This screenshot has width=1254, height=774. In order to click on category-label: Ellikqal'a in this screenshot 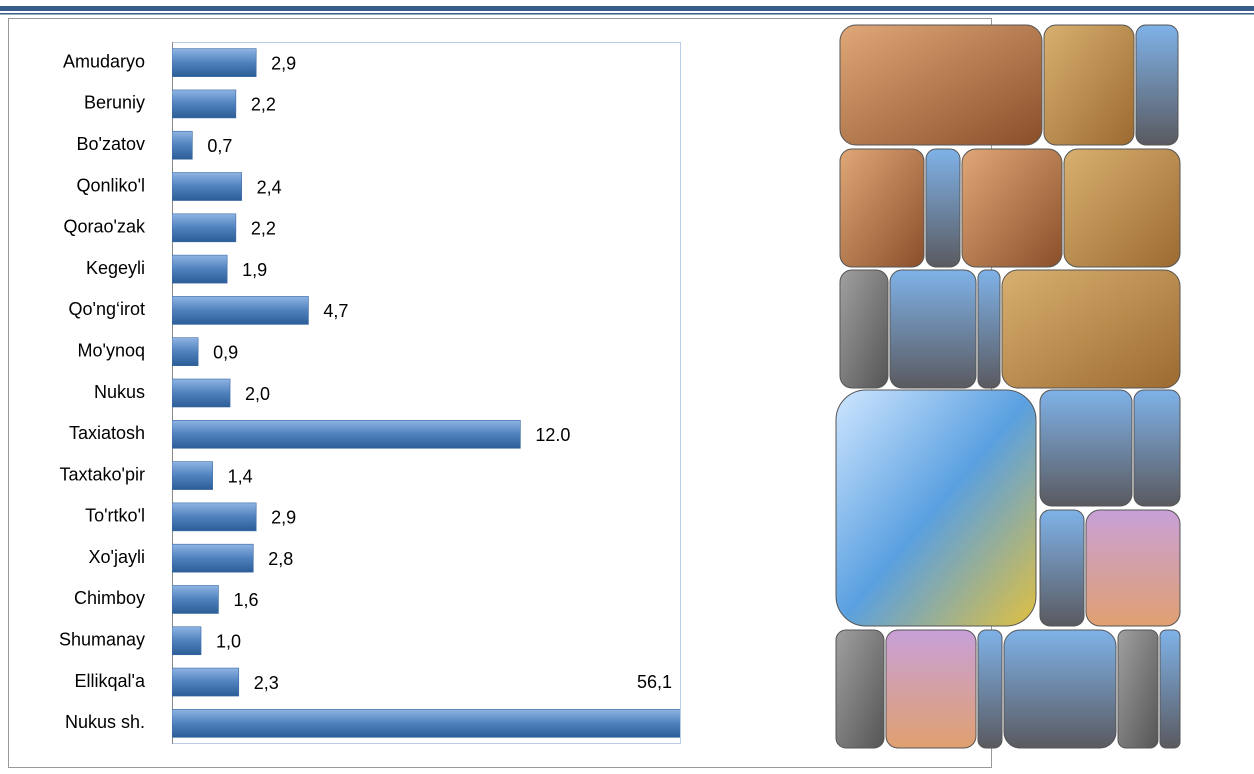, I will do `click(110, 681)`.